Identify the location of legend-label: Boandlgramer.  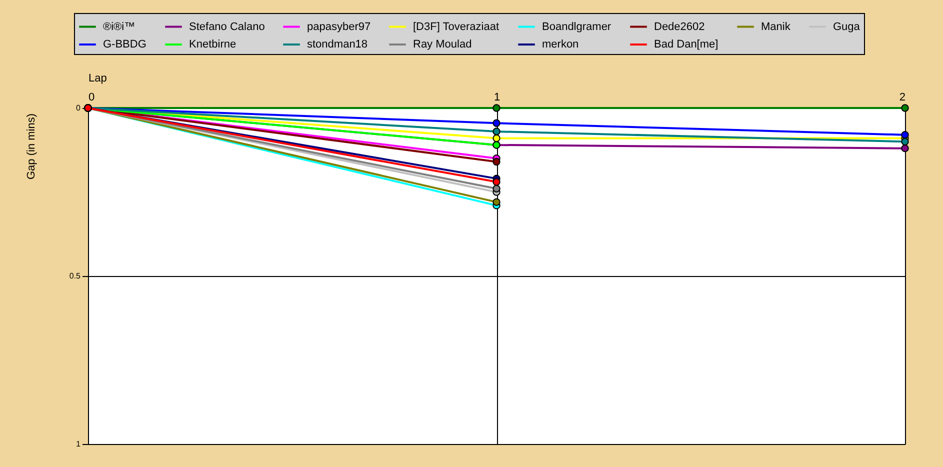
(577, 26).